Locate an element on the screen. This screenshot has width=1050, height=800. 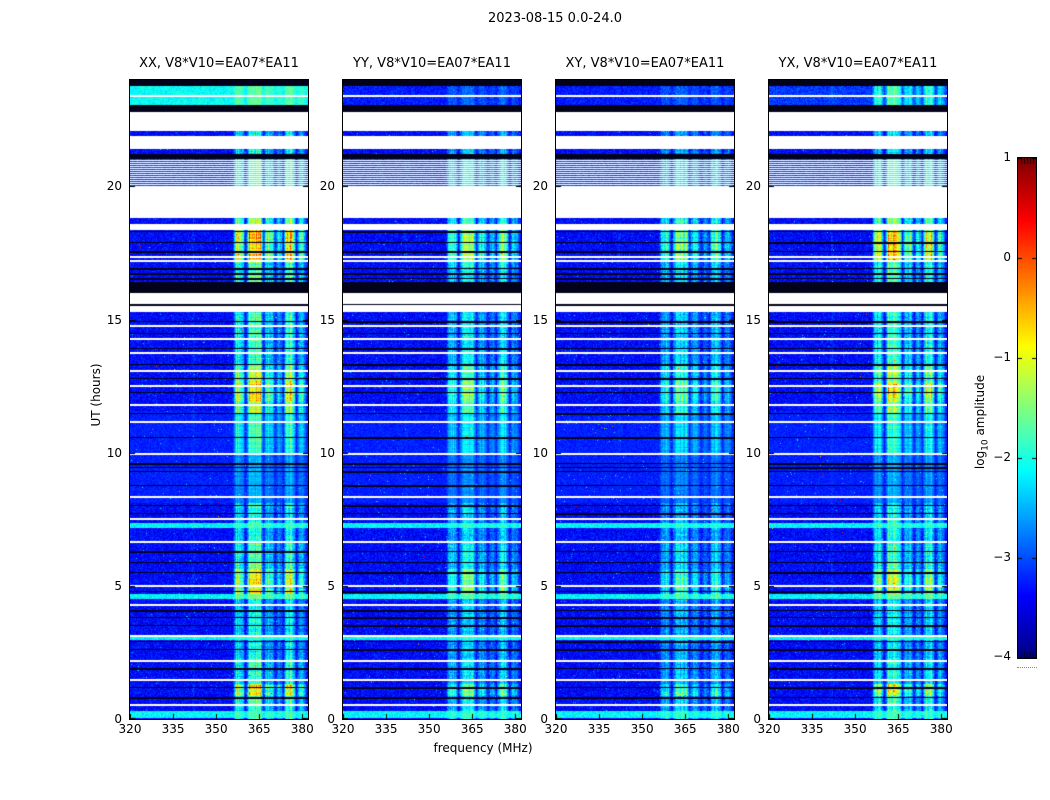
panel-title: YY, V8*V10=EA07*EA11 is located at coordinates (432, 63).